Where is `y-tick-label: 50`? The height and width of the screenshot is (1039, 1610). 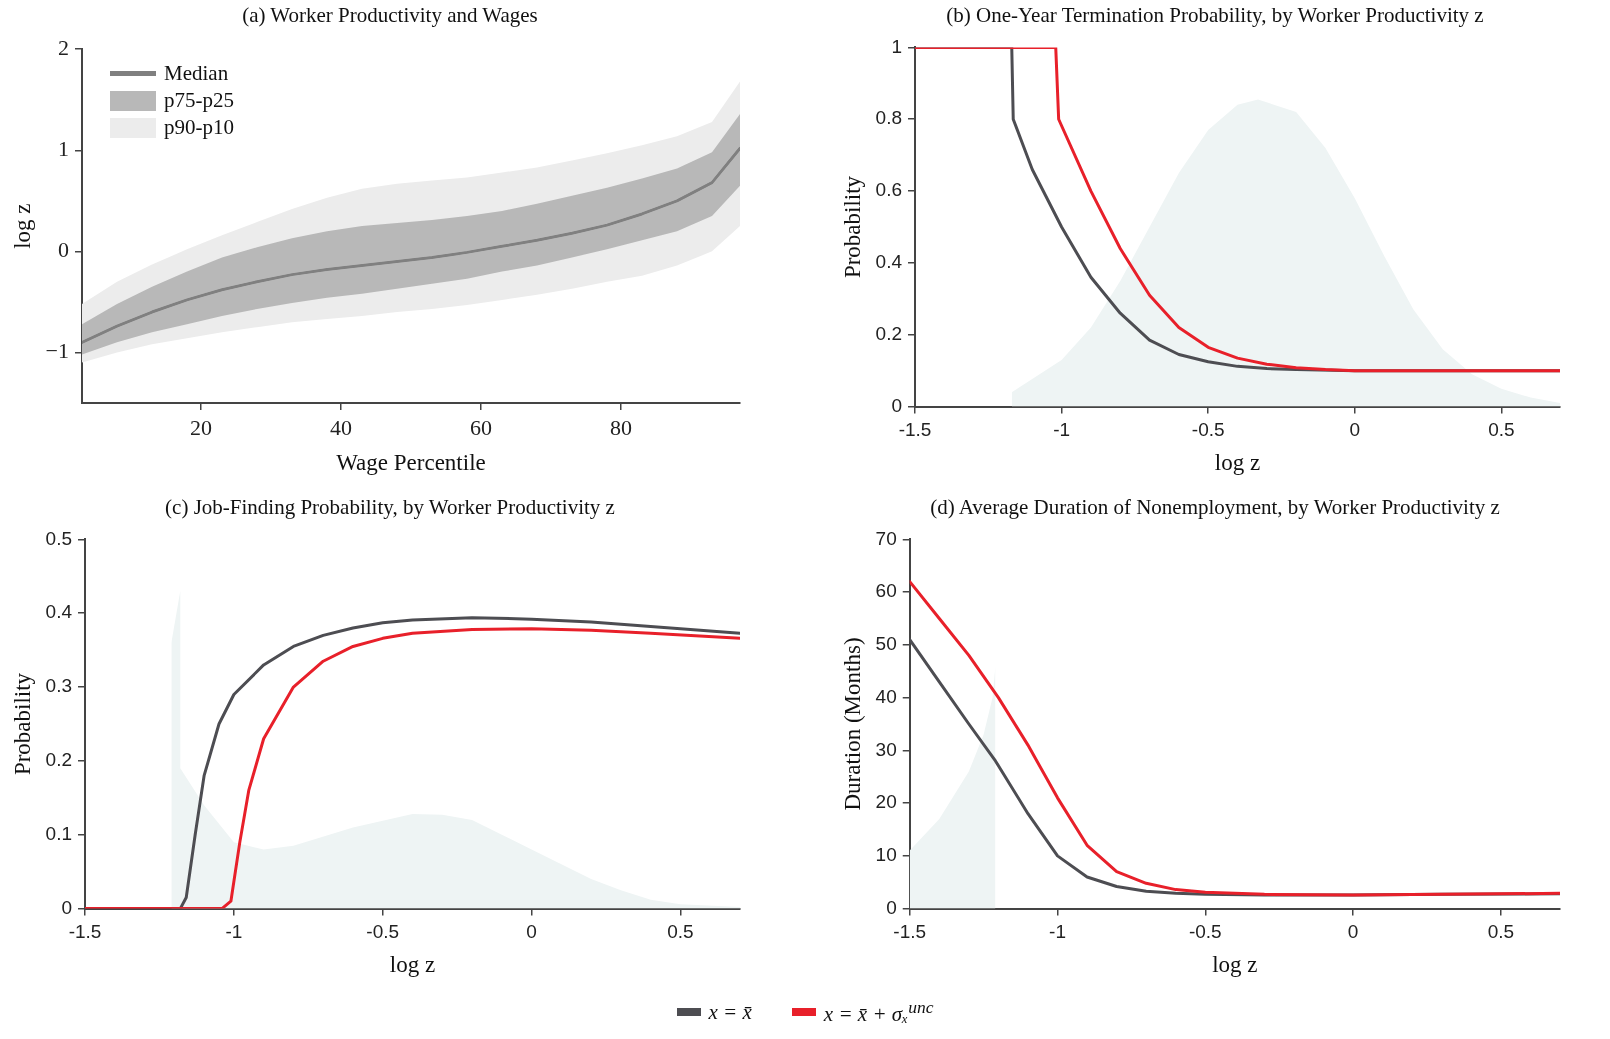 y-tick-label: 50 is located at coordinates (886, 644).